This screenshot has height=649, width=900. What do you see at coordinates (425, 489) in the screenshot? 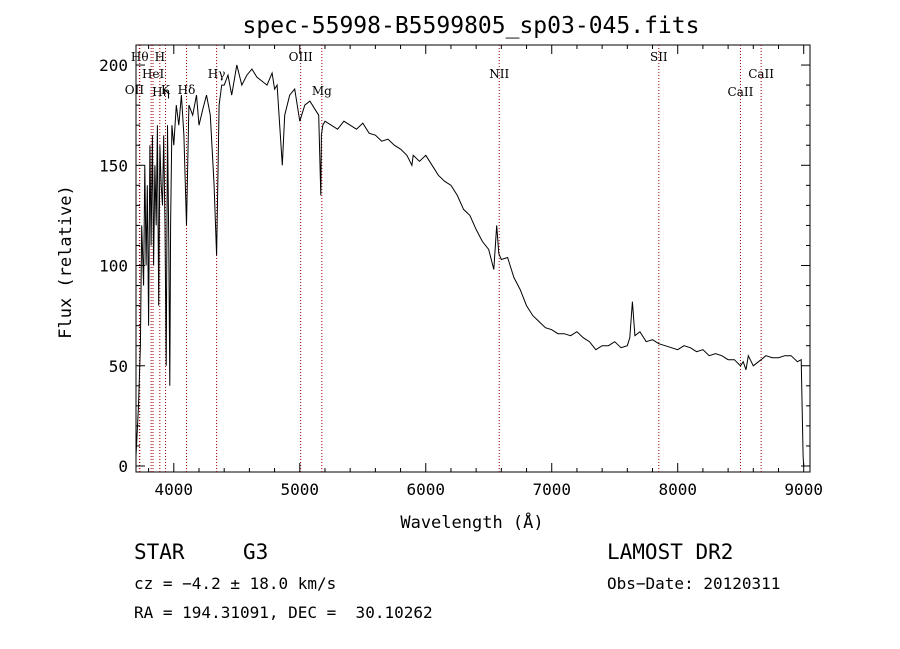
I see `x-tick-label: 6000` at bounding box center [425, 489].